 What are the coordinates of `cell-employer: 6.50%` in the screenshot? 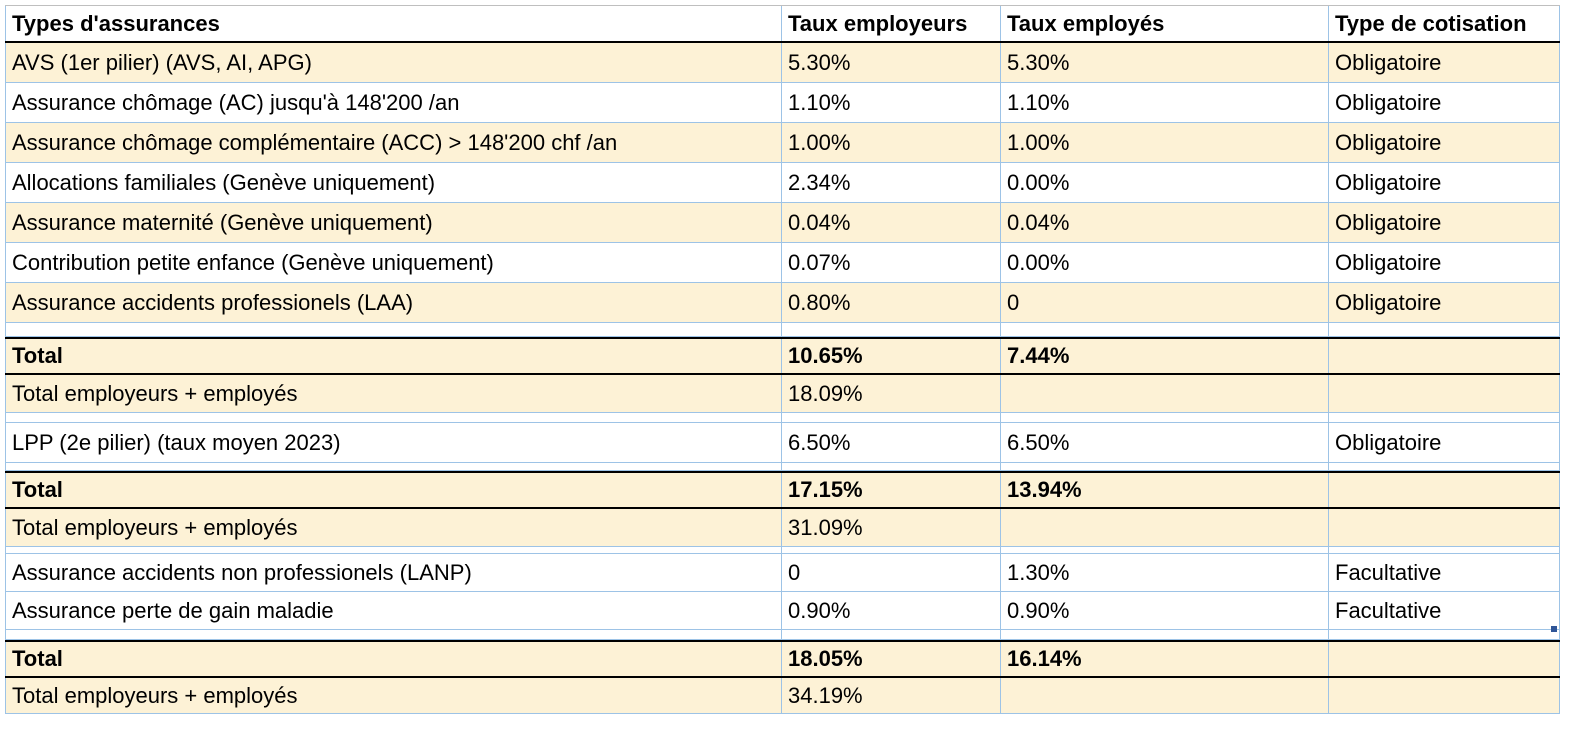 It's located at (890, 442).